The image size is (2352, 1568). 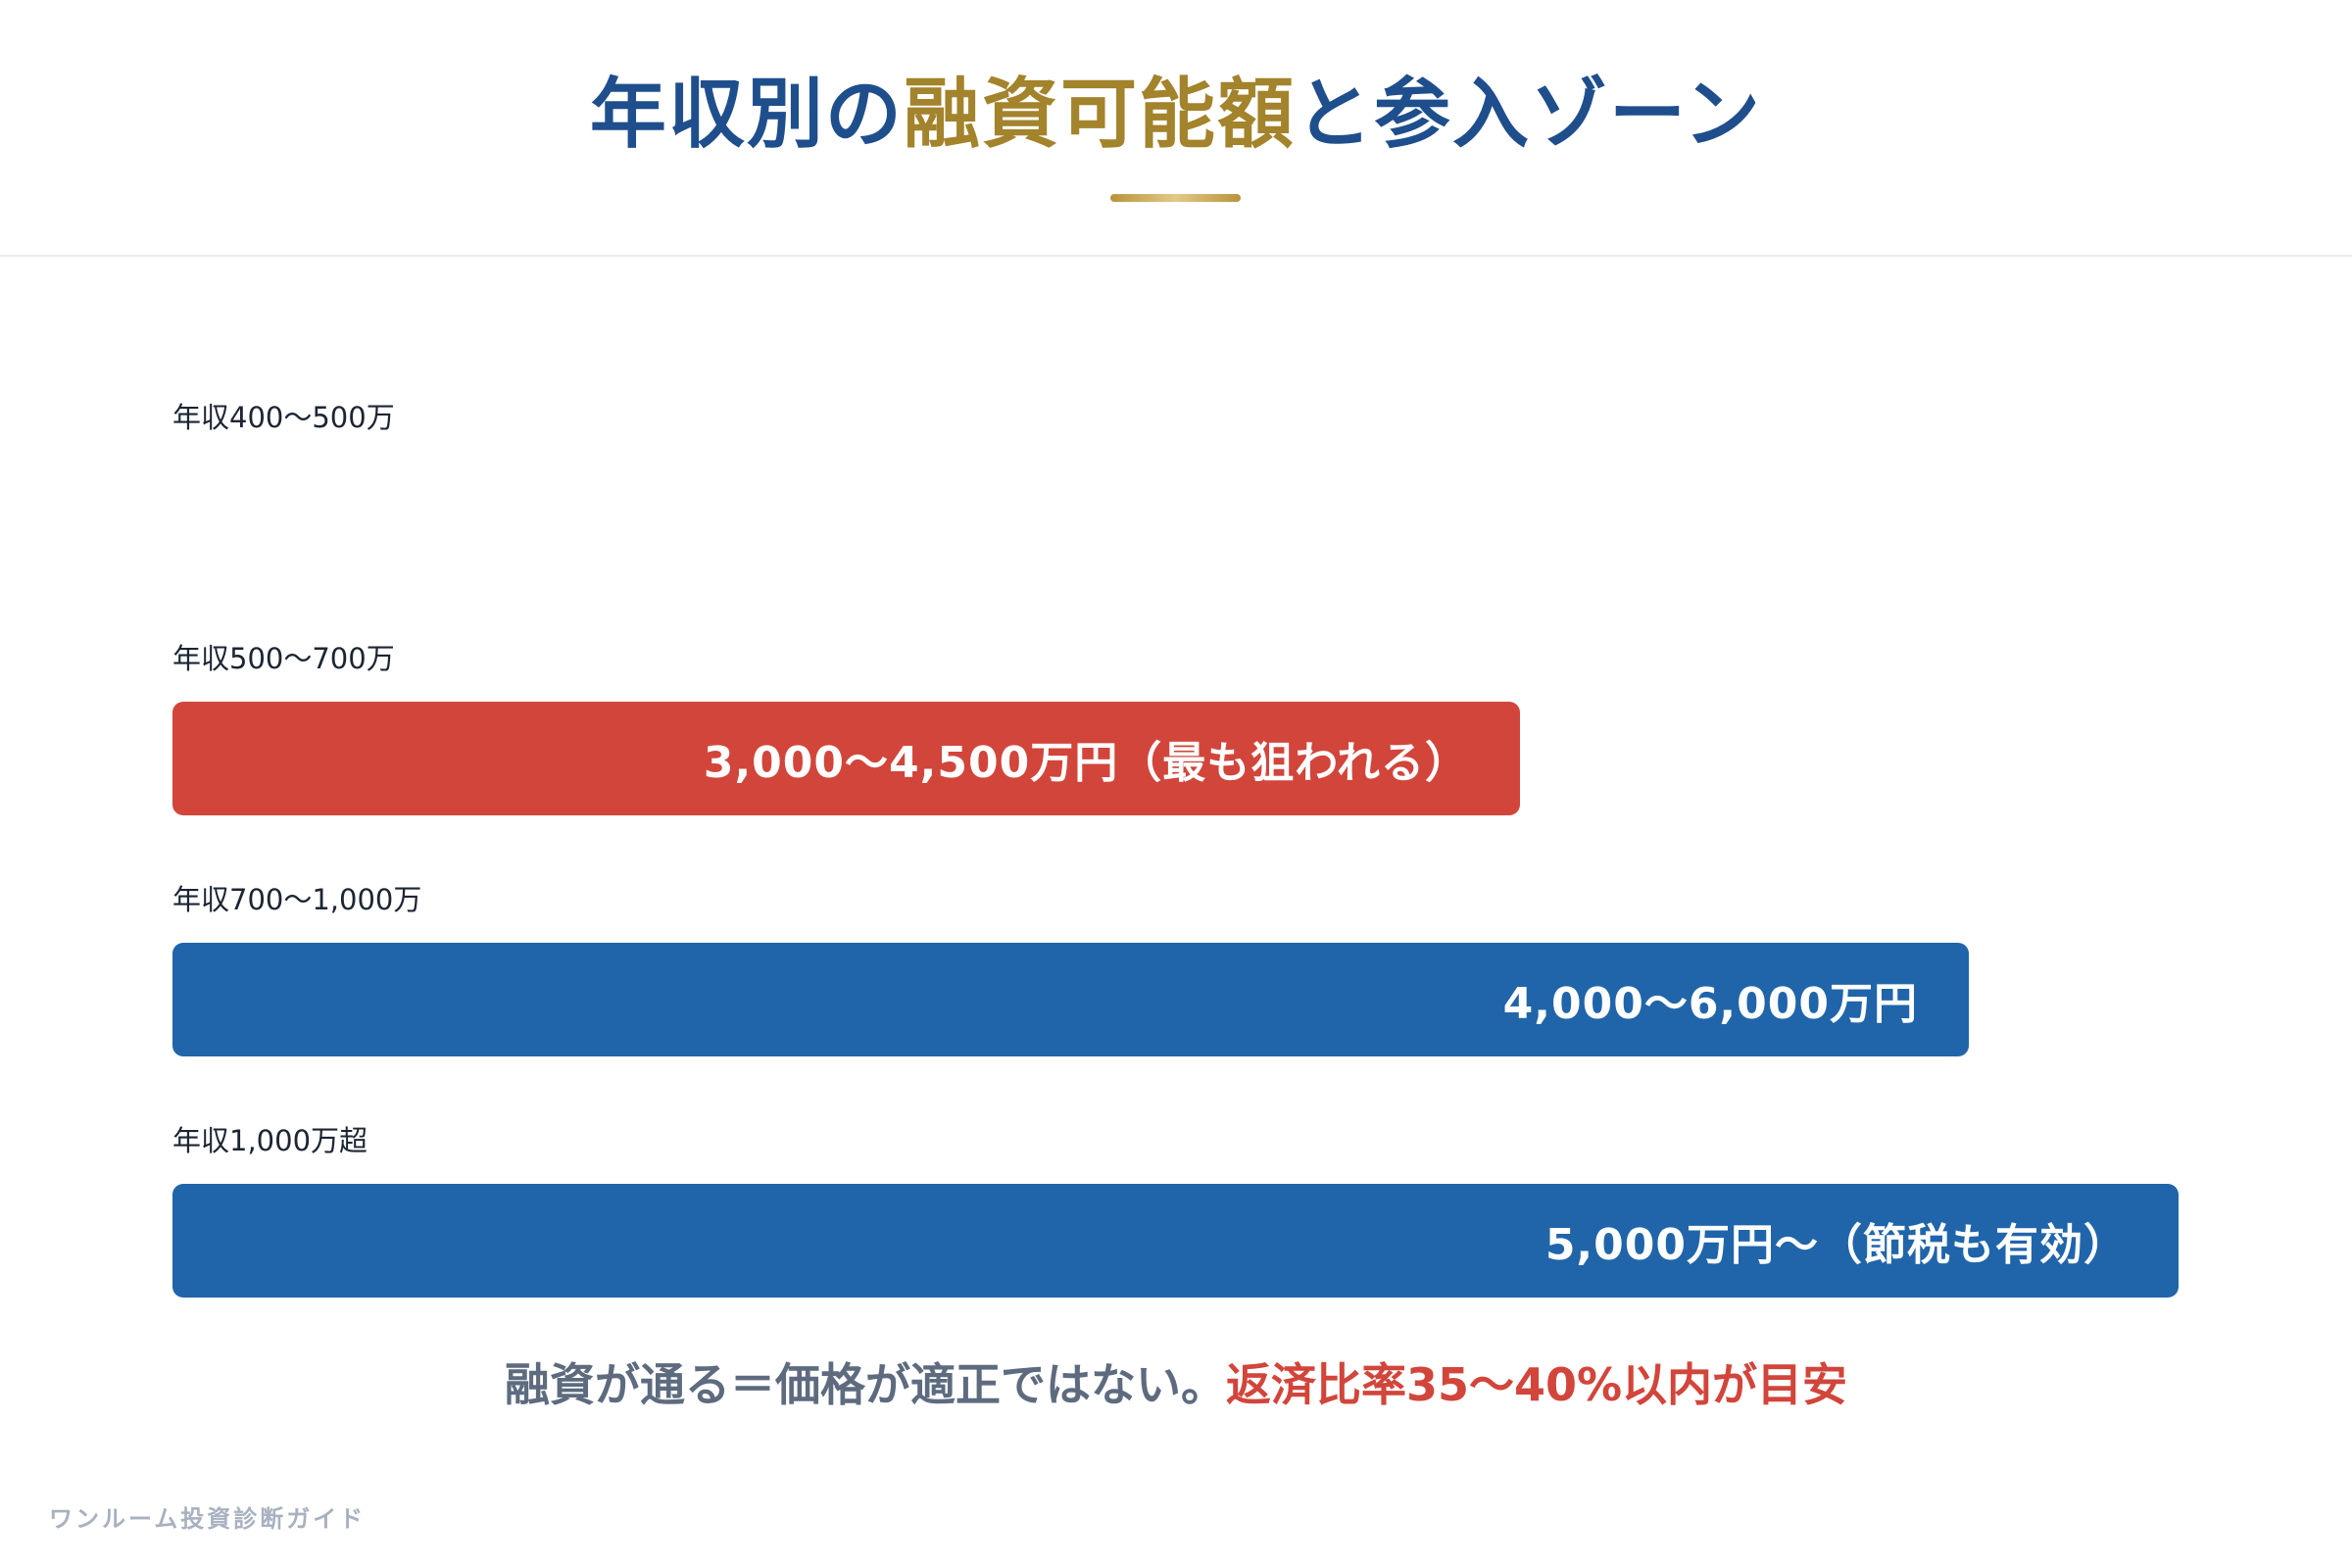 I want to click on summary-note: 融資が通る＝価格が適正ではない。返済比率35〜40%以内が目安, so click(x=1176, y=1384).